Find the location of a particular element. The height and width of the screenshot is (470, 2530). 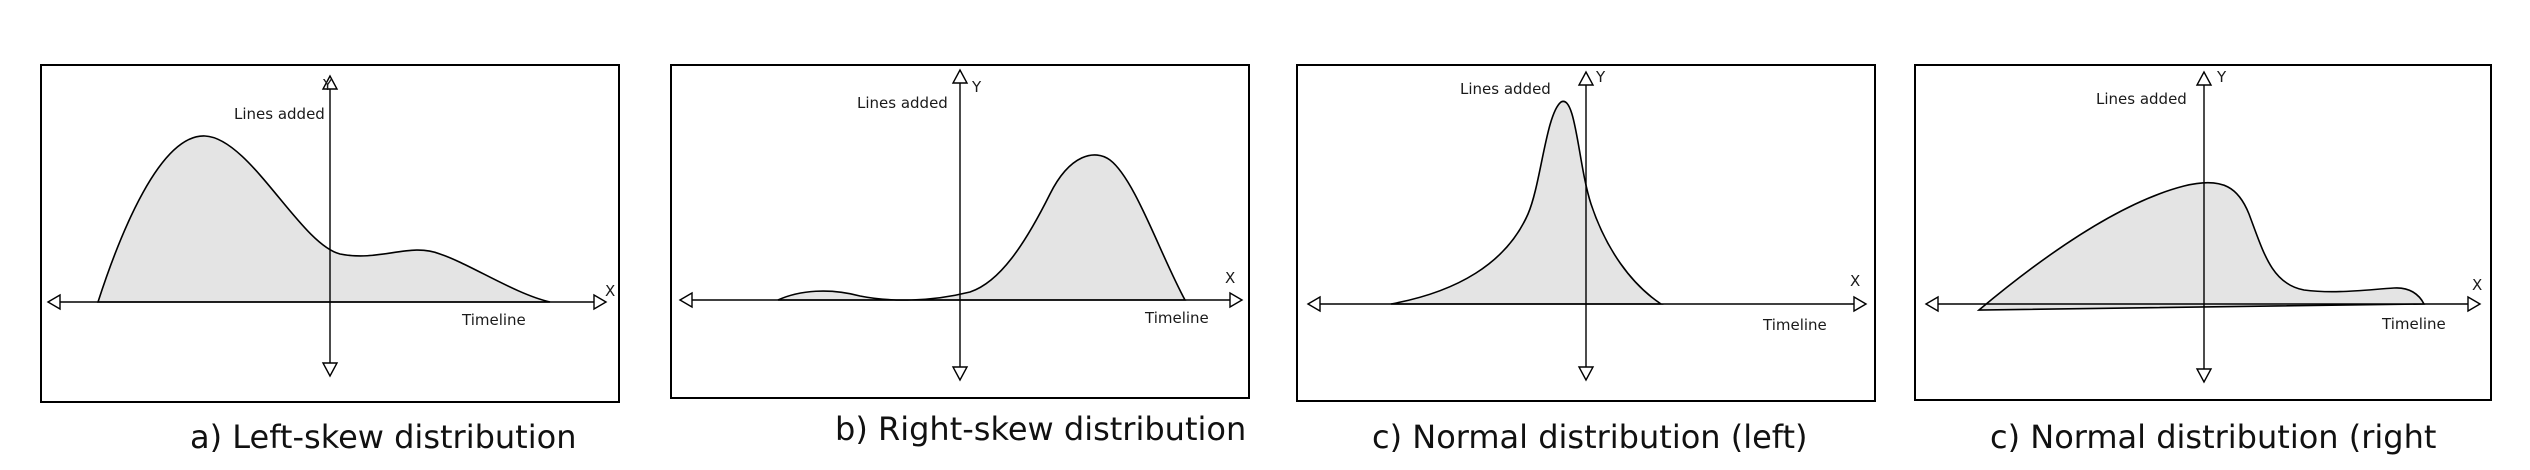

caption-right-skew: b) Right-skew distribution is located at coordinates (1041, 429).